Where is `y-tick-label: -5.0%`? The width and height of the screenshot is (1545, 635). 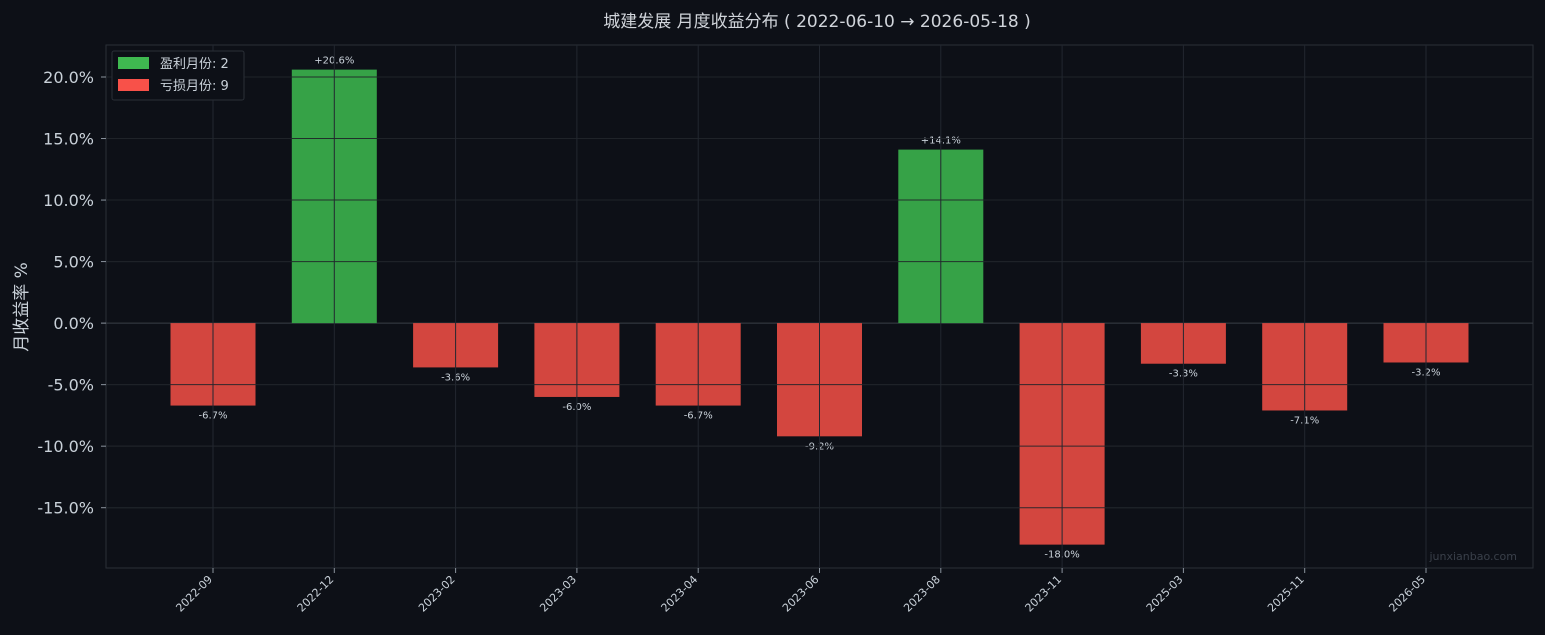
y-tick-label: -5.0% is located at coordinates (71, 385).